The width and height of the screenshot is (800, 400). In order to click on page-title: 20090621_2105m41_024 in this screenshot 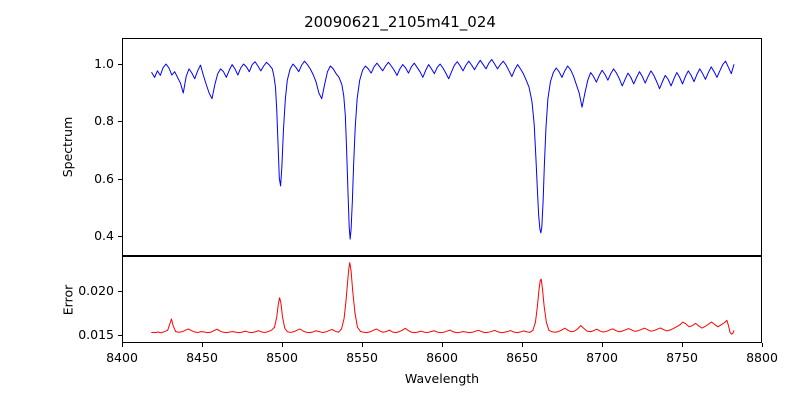, I will do `click(400, 22)`.